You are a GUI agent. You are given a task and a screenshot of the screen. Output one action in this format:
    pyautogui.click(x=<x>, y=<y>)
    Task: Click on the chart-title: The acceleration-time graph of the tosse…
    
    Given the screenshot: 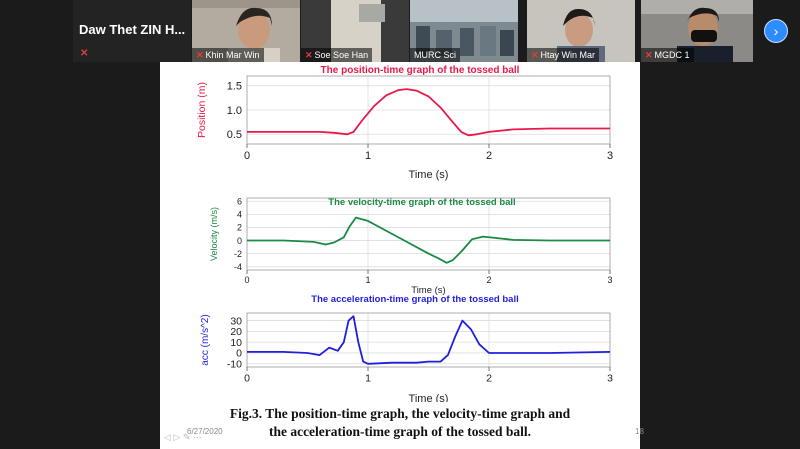 What is the action you would take?
    pyautogui.click(x=414, y=299)
    